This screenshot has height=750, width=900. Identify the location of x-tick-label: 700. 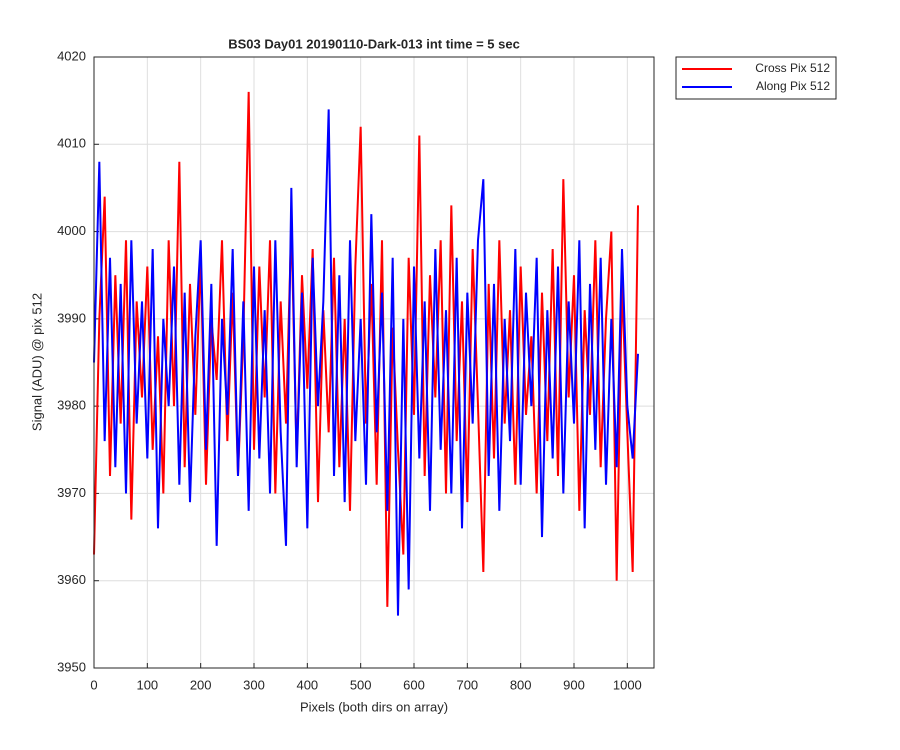
(467, 684).